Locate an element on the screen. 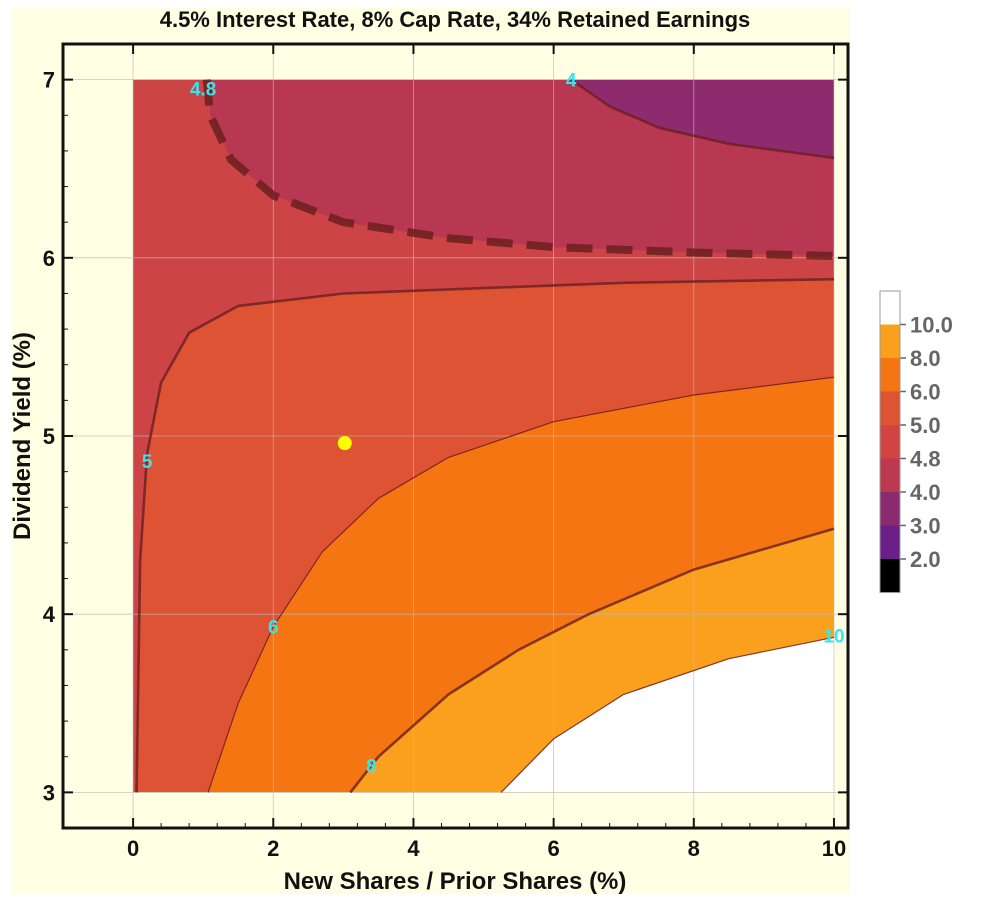 This screenshot has height=909, width=984. marker-layer is located at coordinates (344, 443).